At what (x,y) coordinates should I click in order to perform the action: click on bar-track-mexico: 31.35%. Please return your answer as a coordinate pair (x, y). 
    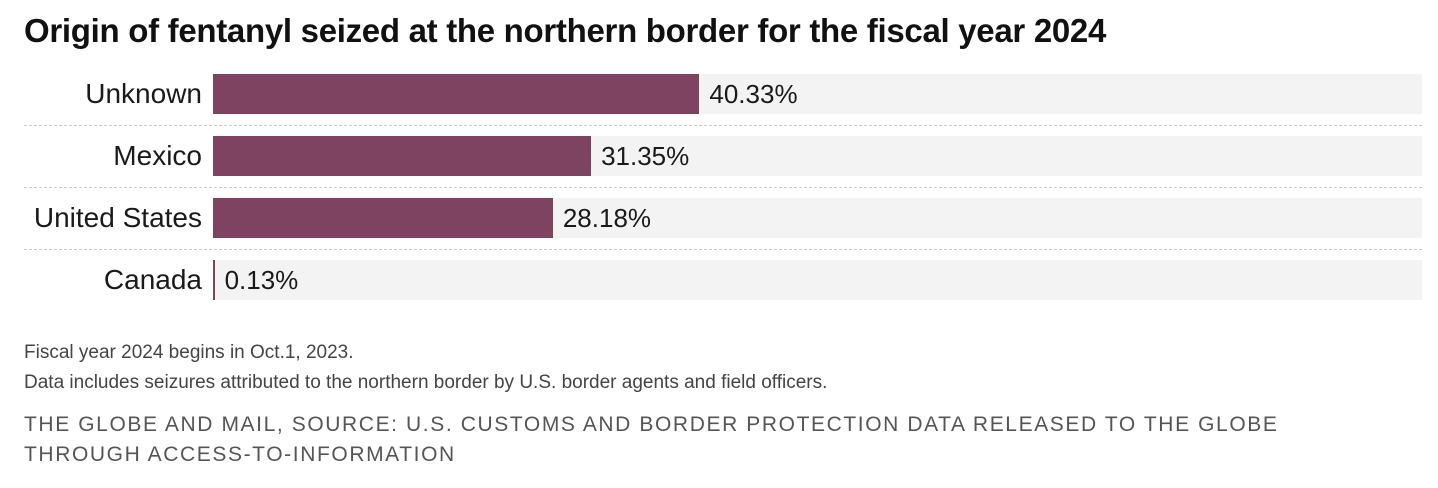
    Looking at the image, I should click on (817, 156).